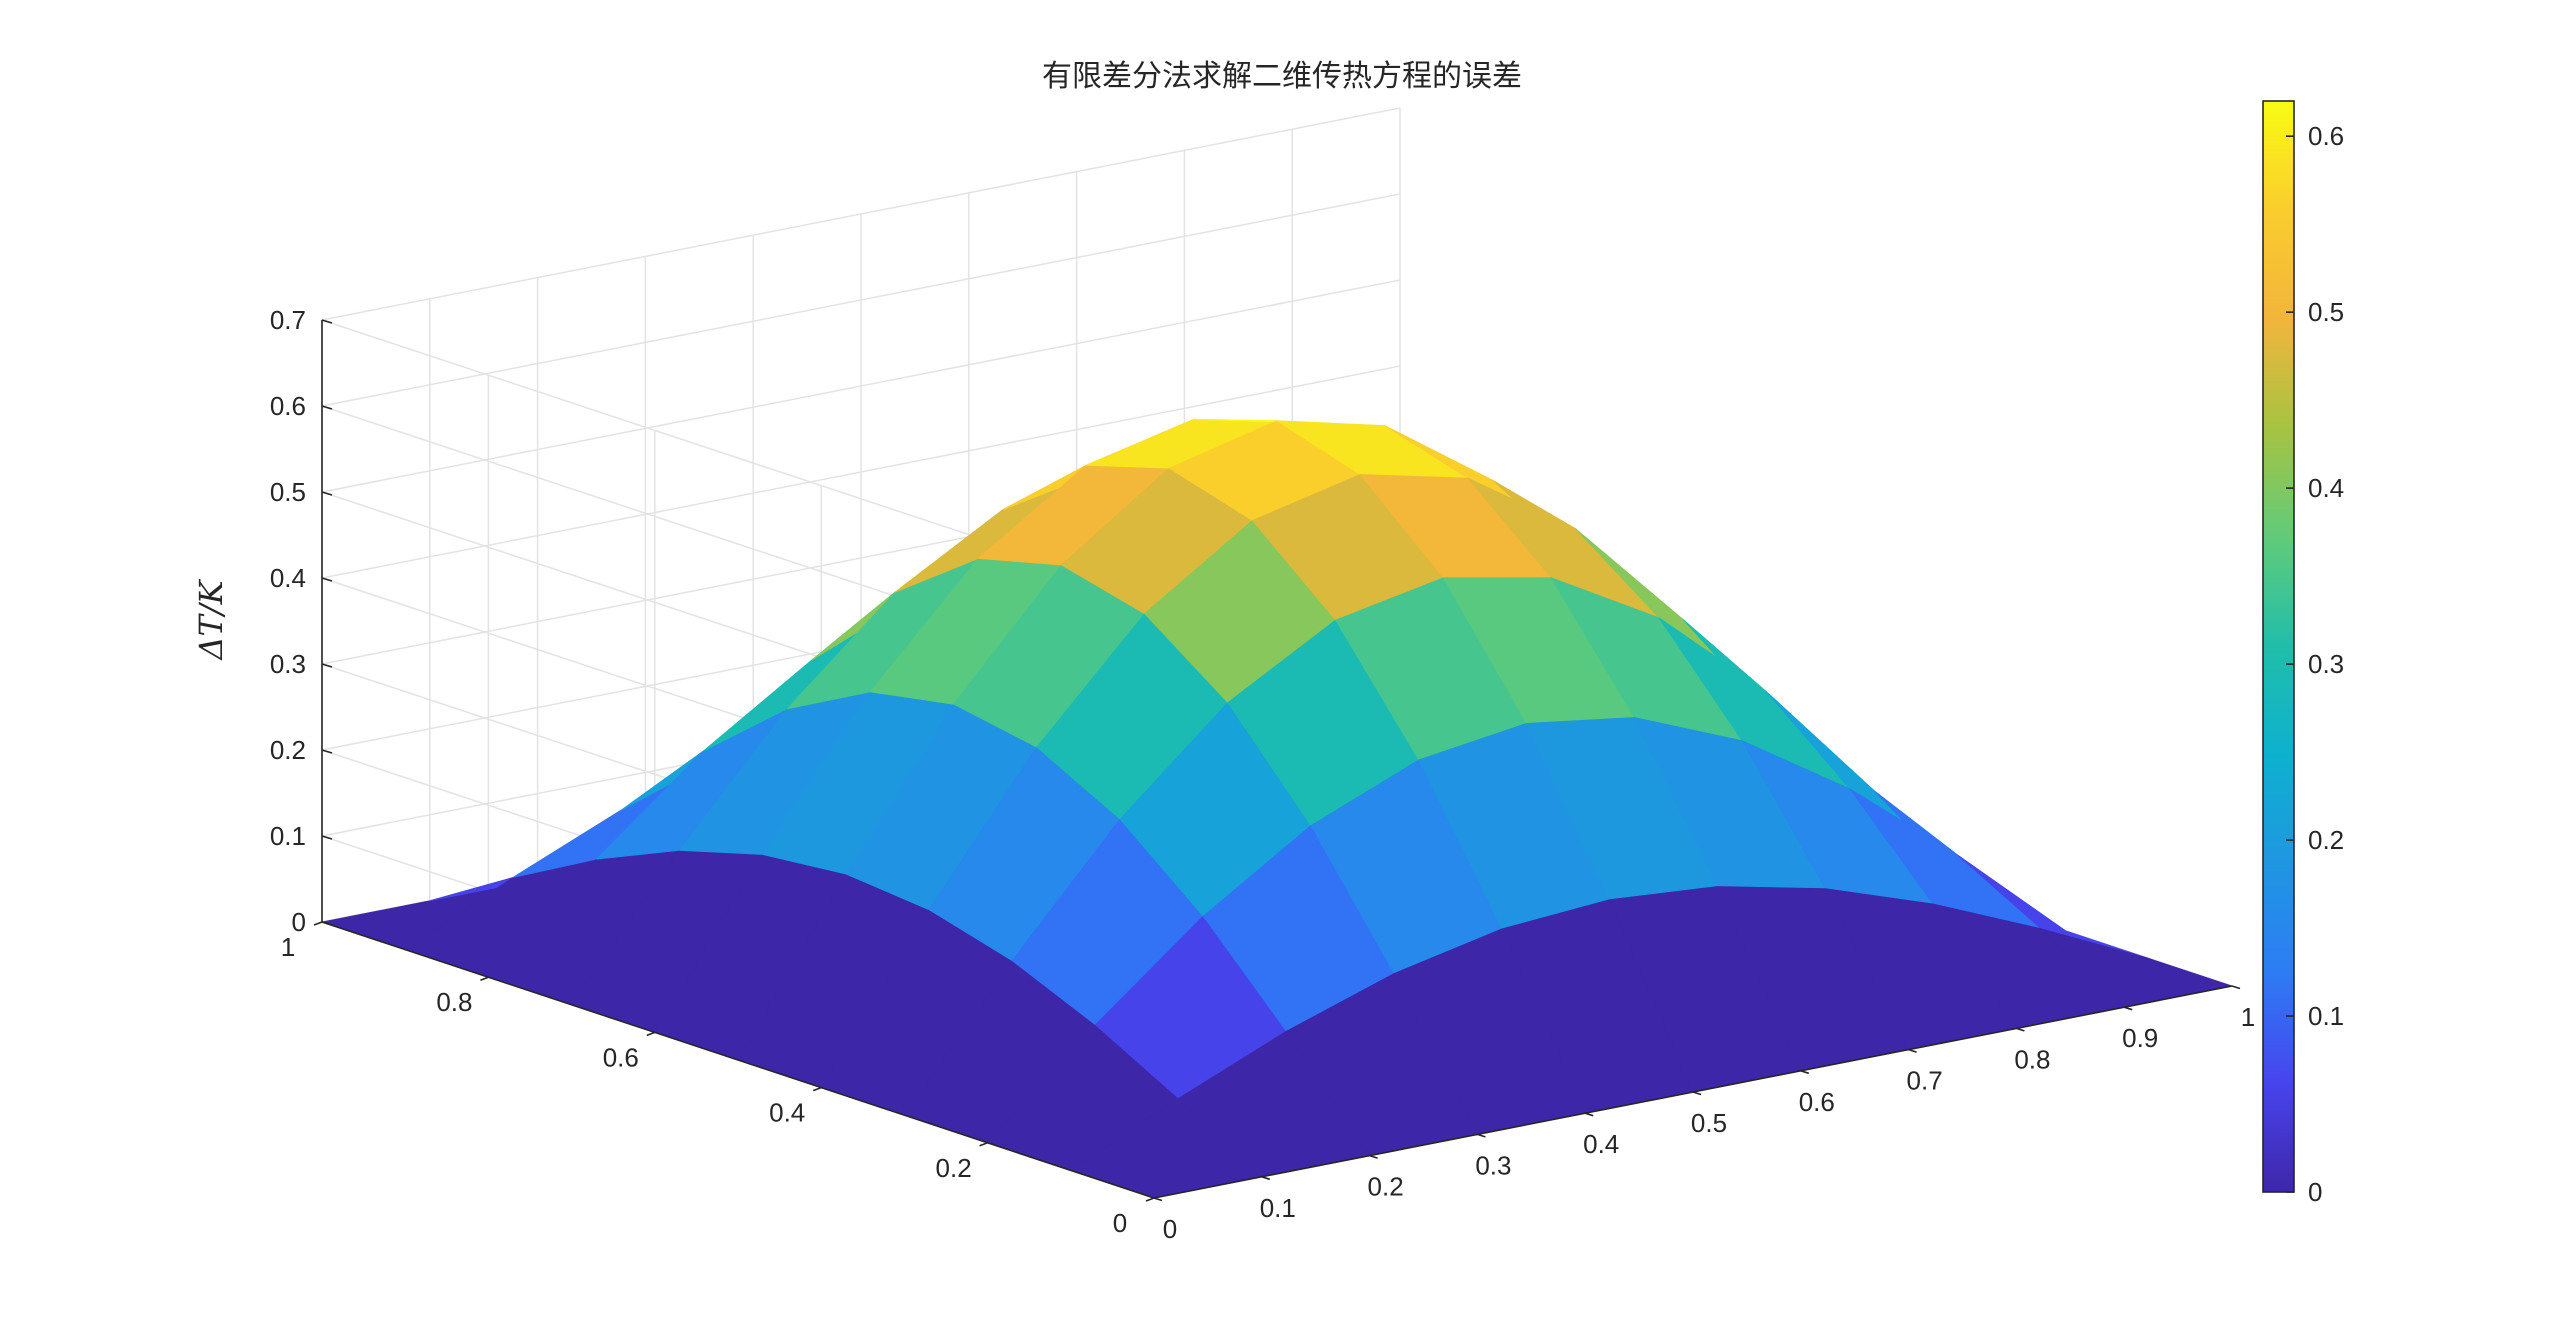  Describe the element at coordinates (288, 836) in the screenshot. I see `z-tick-label: 0.1` at that location.